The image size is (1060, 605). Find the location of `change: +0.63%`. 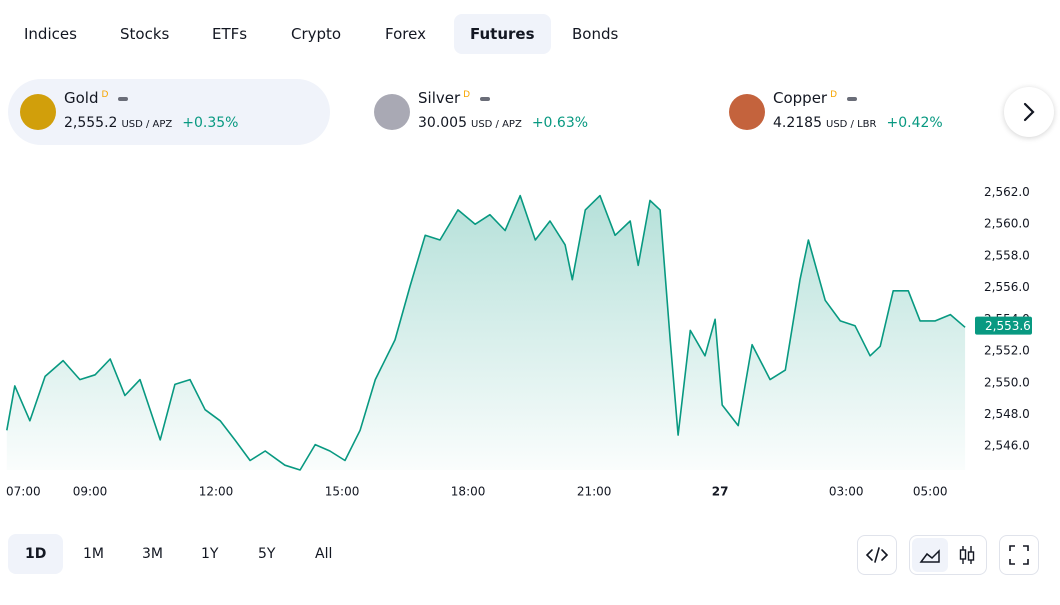

change: +0.63% is located at coordinates (560, 123).